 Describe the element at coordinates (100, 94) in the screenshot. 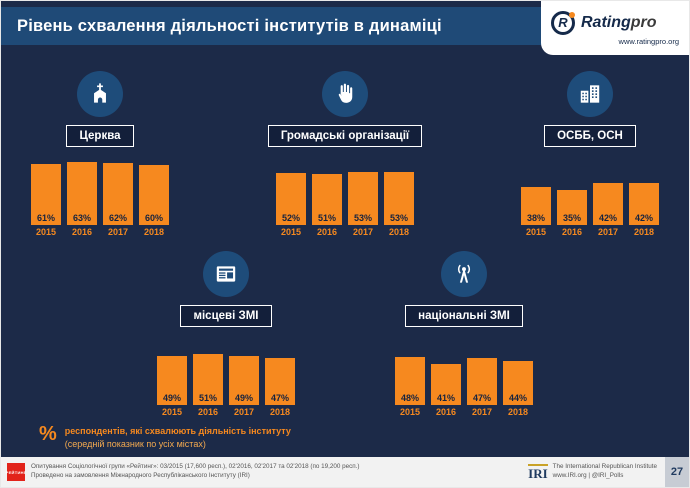

I see `church-icon` at that location.